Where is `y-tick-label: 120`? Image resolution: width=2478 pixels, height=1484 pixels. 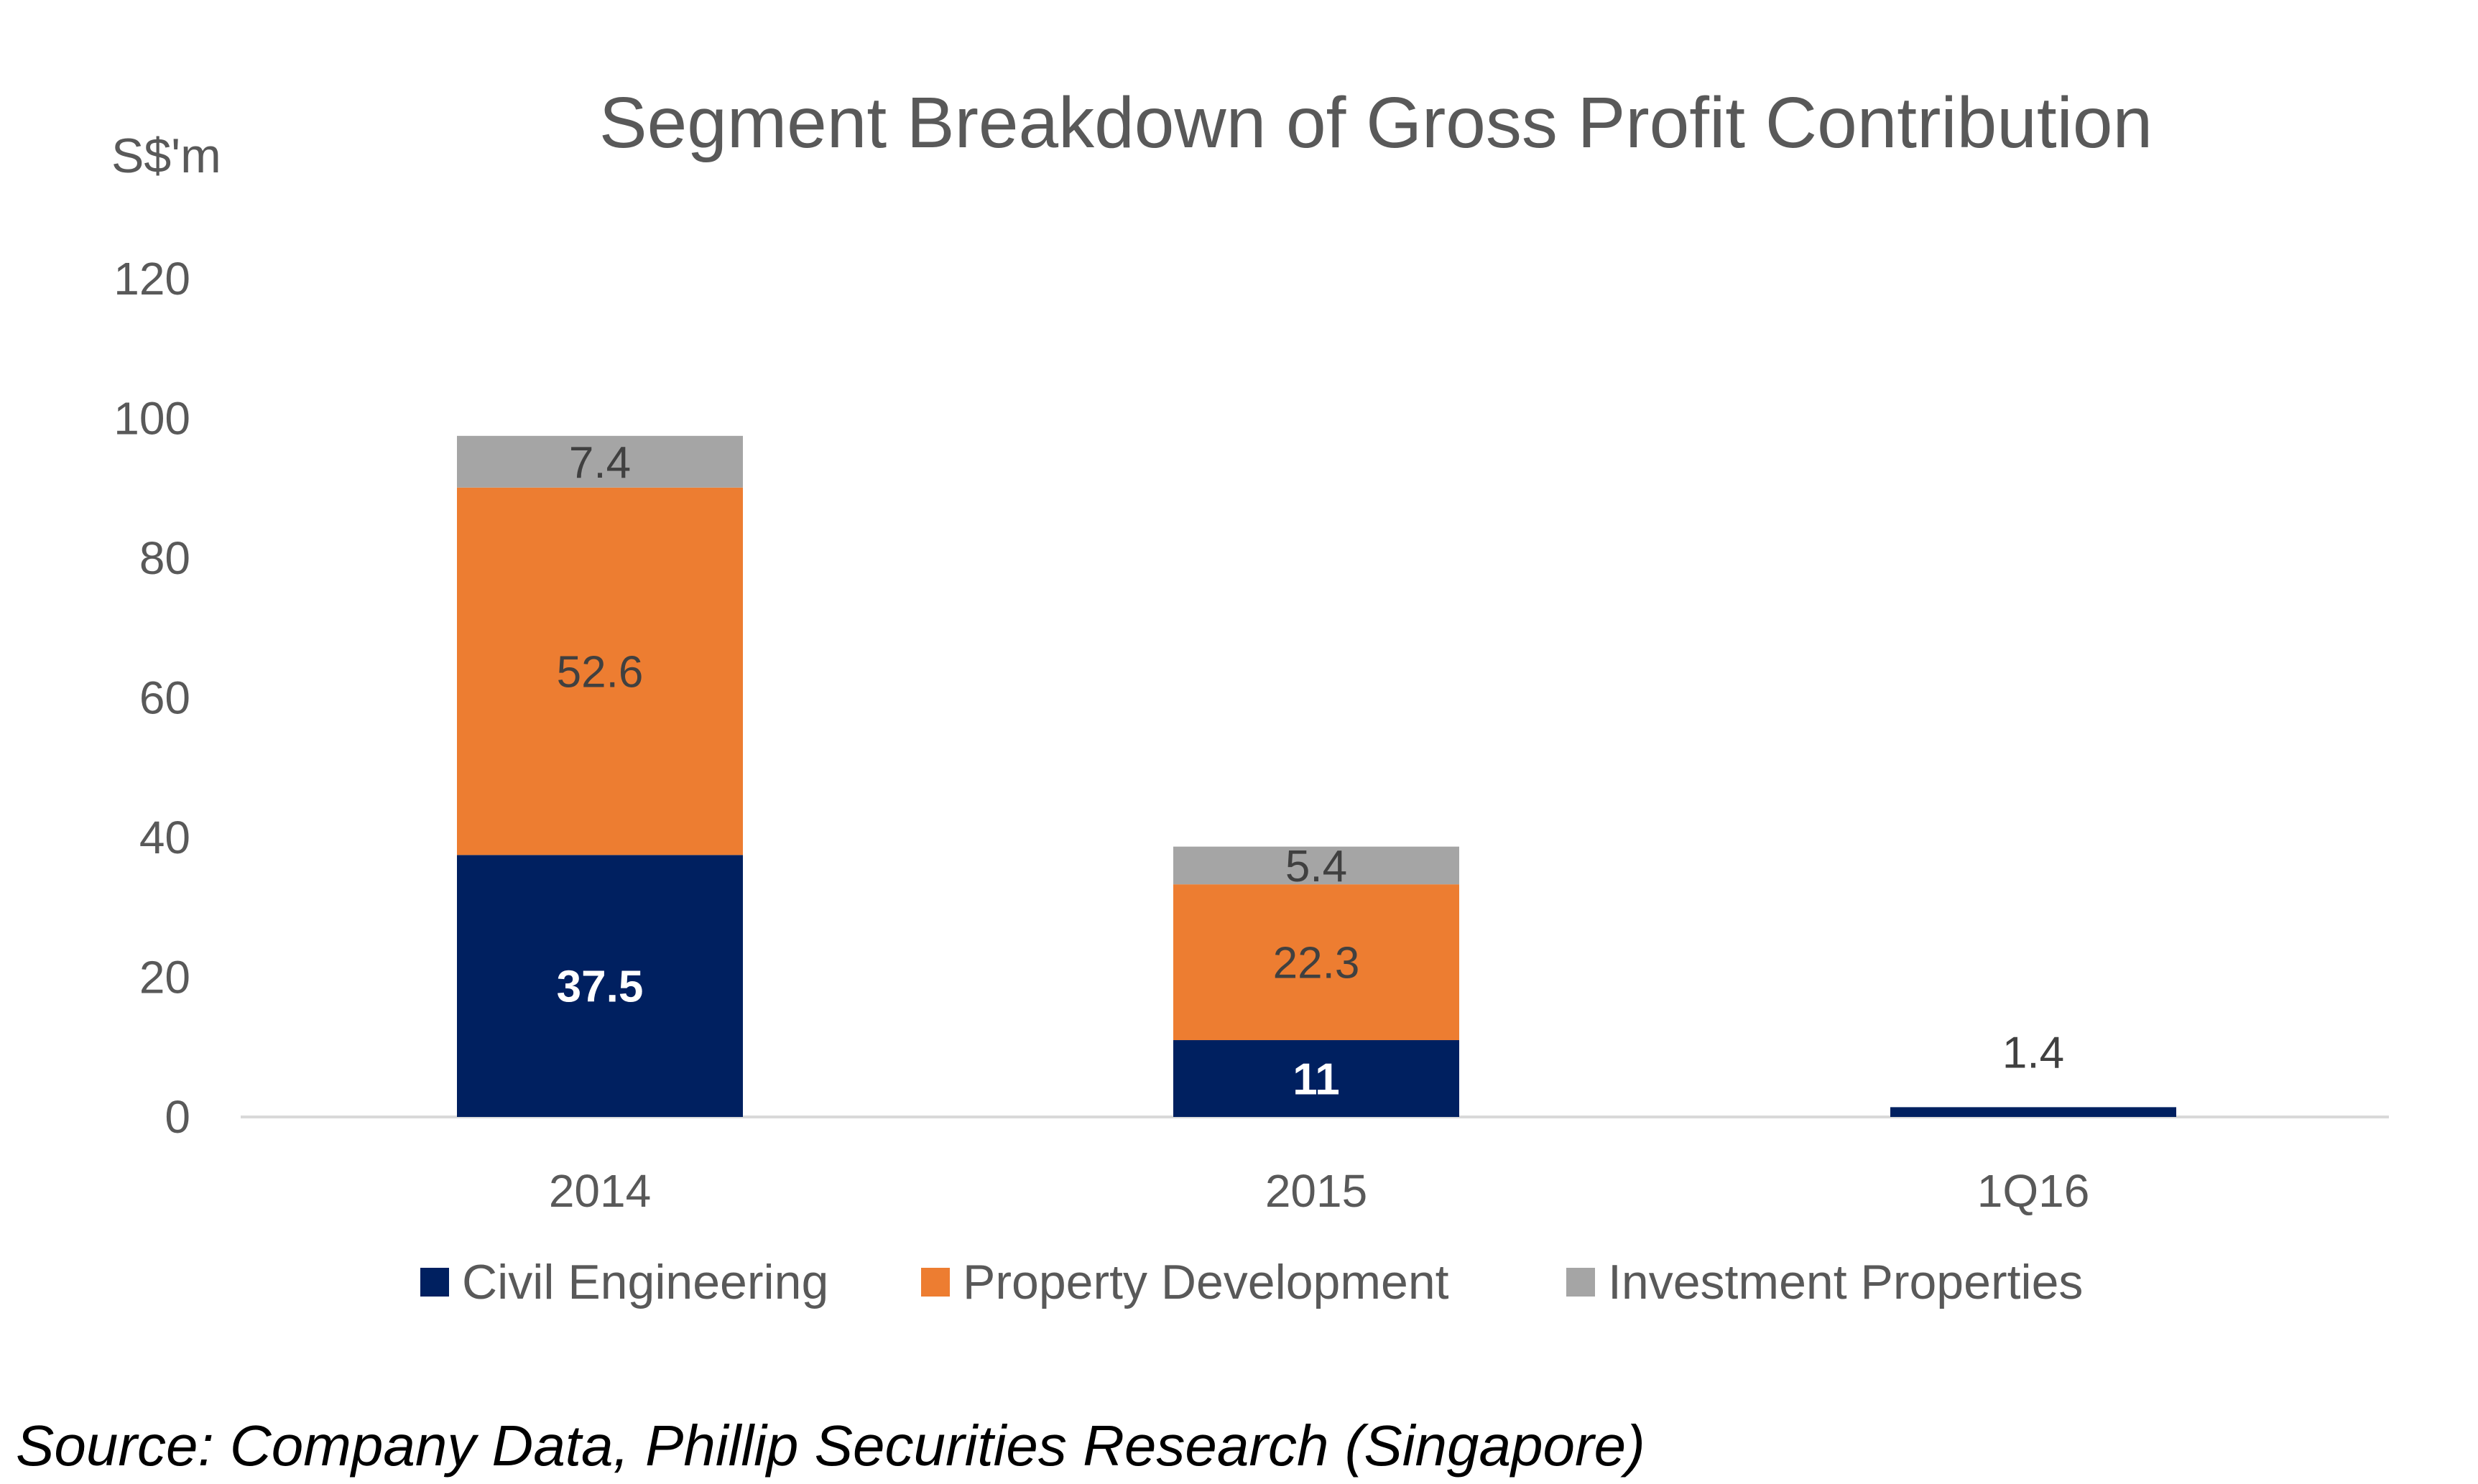 y-tick-label: 120 is located at coordinates (152, 279).